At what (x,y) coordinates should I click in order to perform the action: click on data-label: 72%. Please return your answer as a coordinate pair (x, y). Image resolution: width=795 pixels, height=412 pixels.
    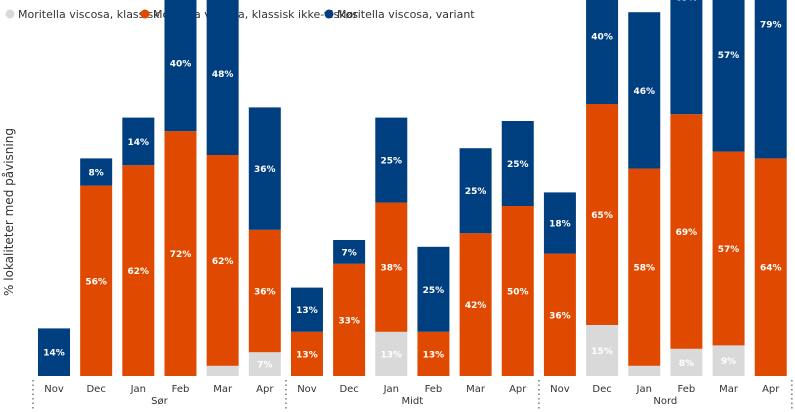
    Looking at the image, I should click on (181, 255).